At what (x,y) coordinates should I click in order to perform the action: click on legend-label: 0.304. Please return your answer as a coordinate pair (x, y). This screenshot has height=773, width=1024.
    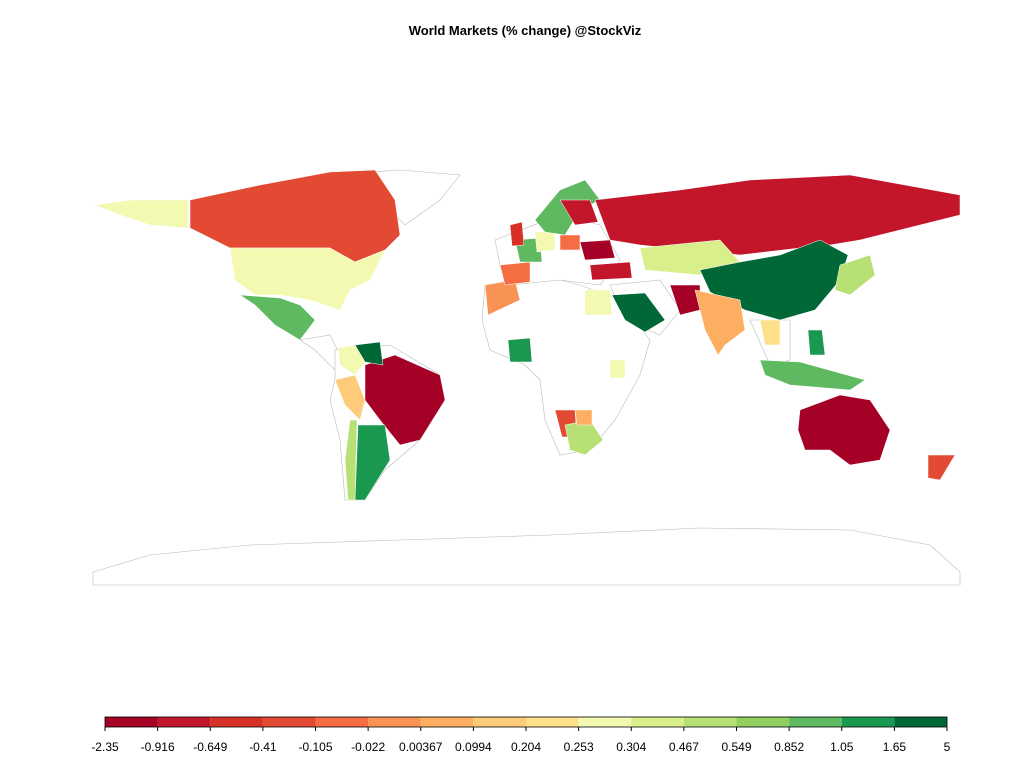
    Looking at the image, I should click on (631, 747).